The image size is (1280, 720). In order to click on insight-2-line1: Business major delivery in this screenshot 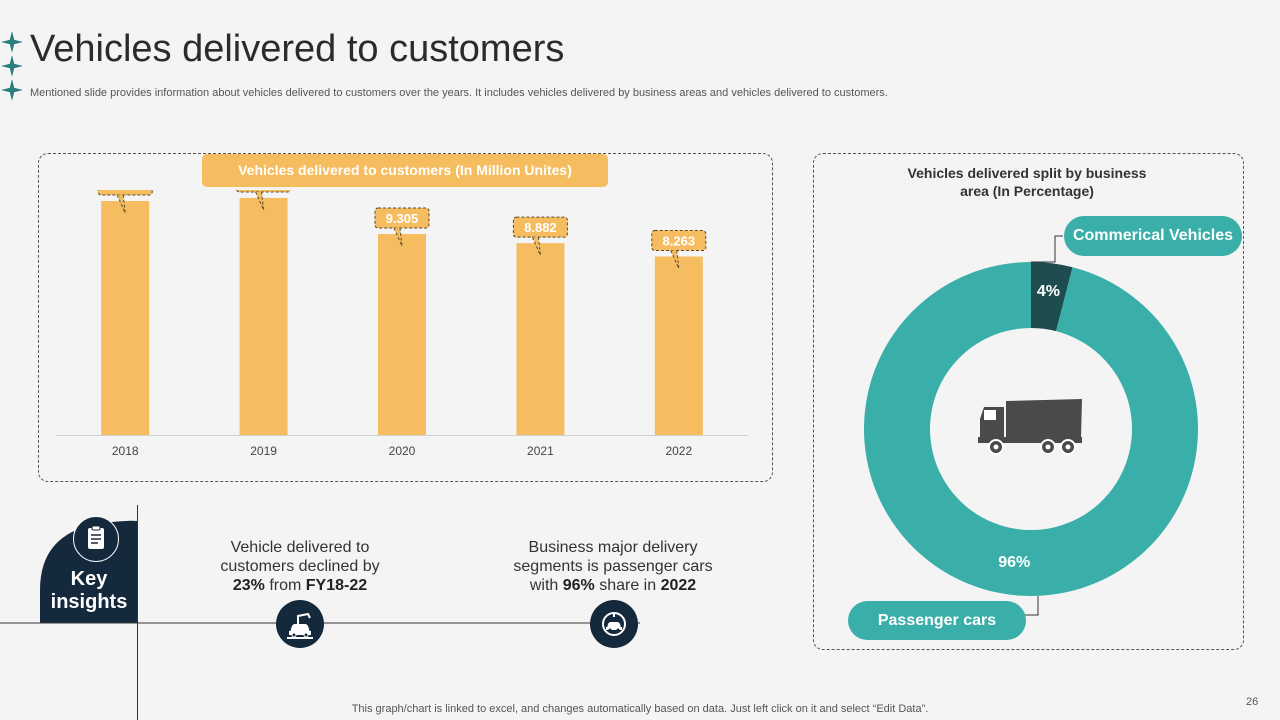, I will do `click(613, 547)`.